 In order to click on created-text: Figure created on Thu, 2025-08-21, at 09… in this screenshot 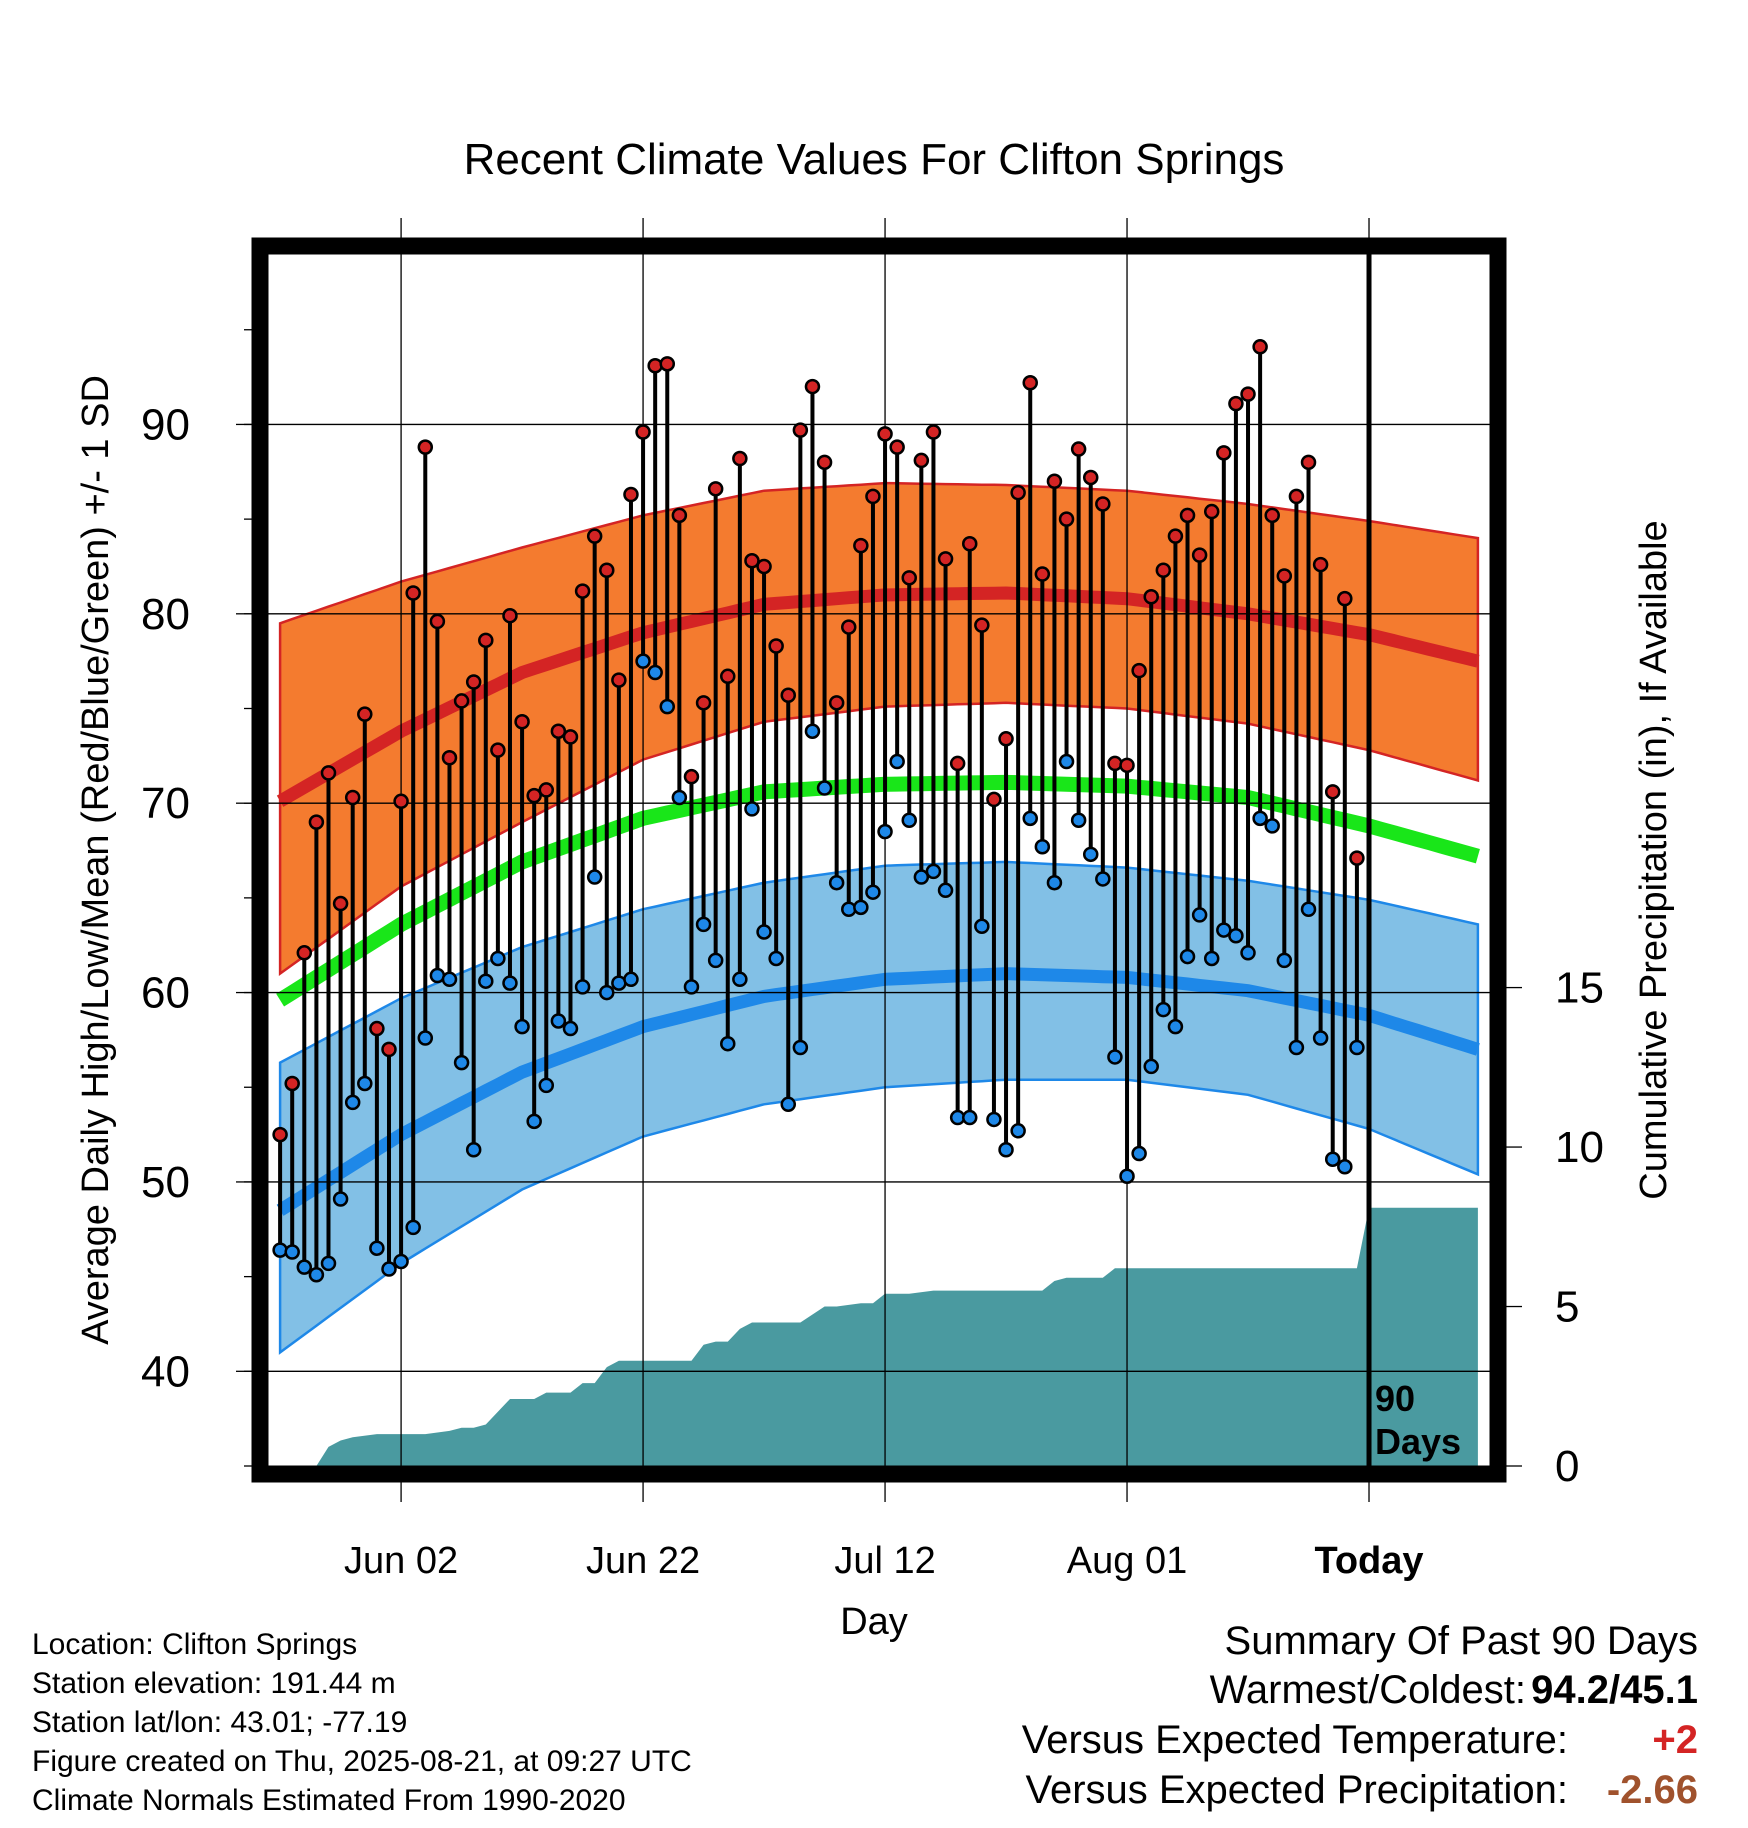, I will do `click(362, 1761)`.